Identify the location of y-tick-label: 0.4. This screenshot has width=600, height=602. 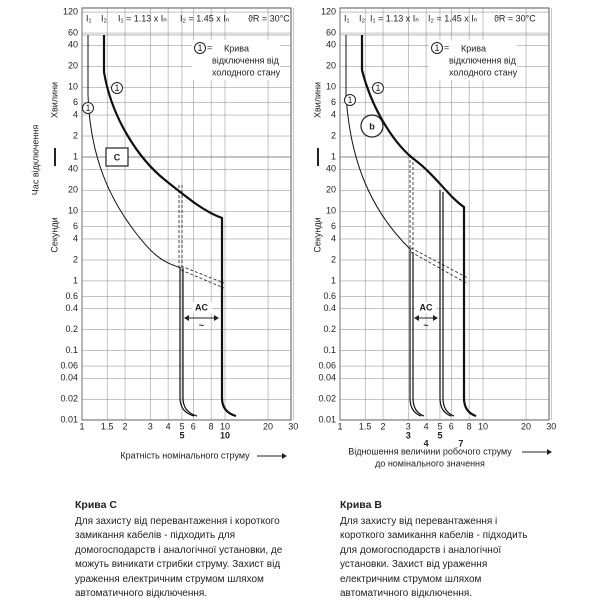
(71, 308).